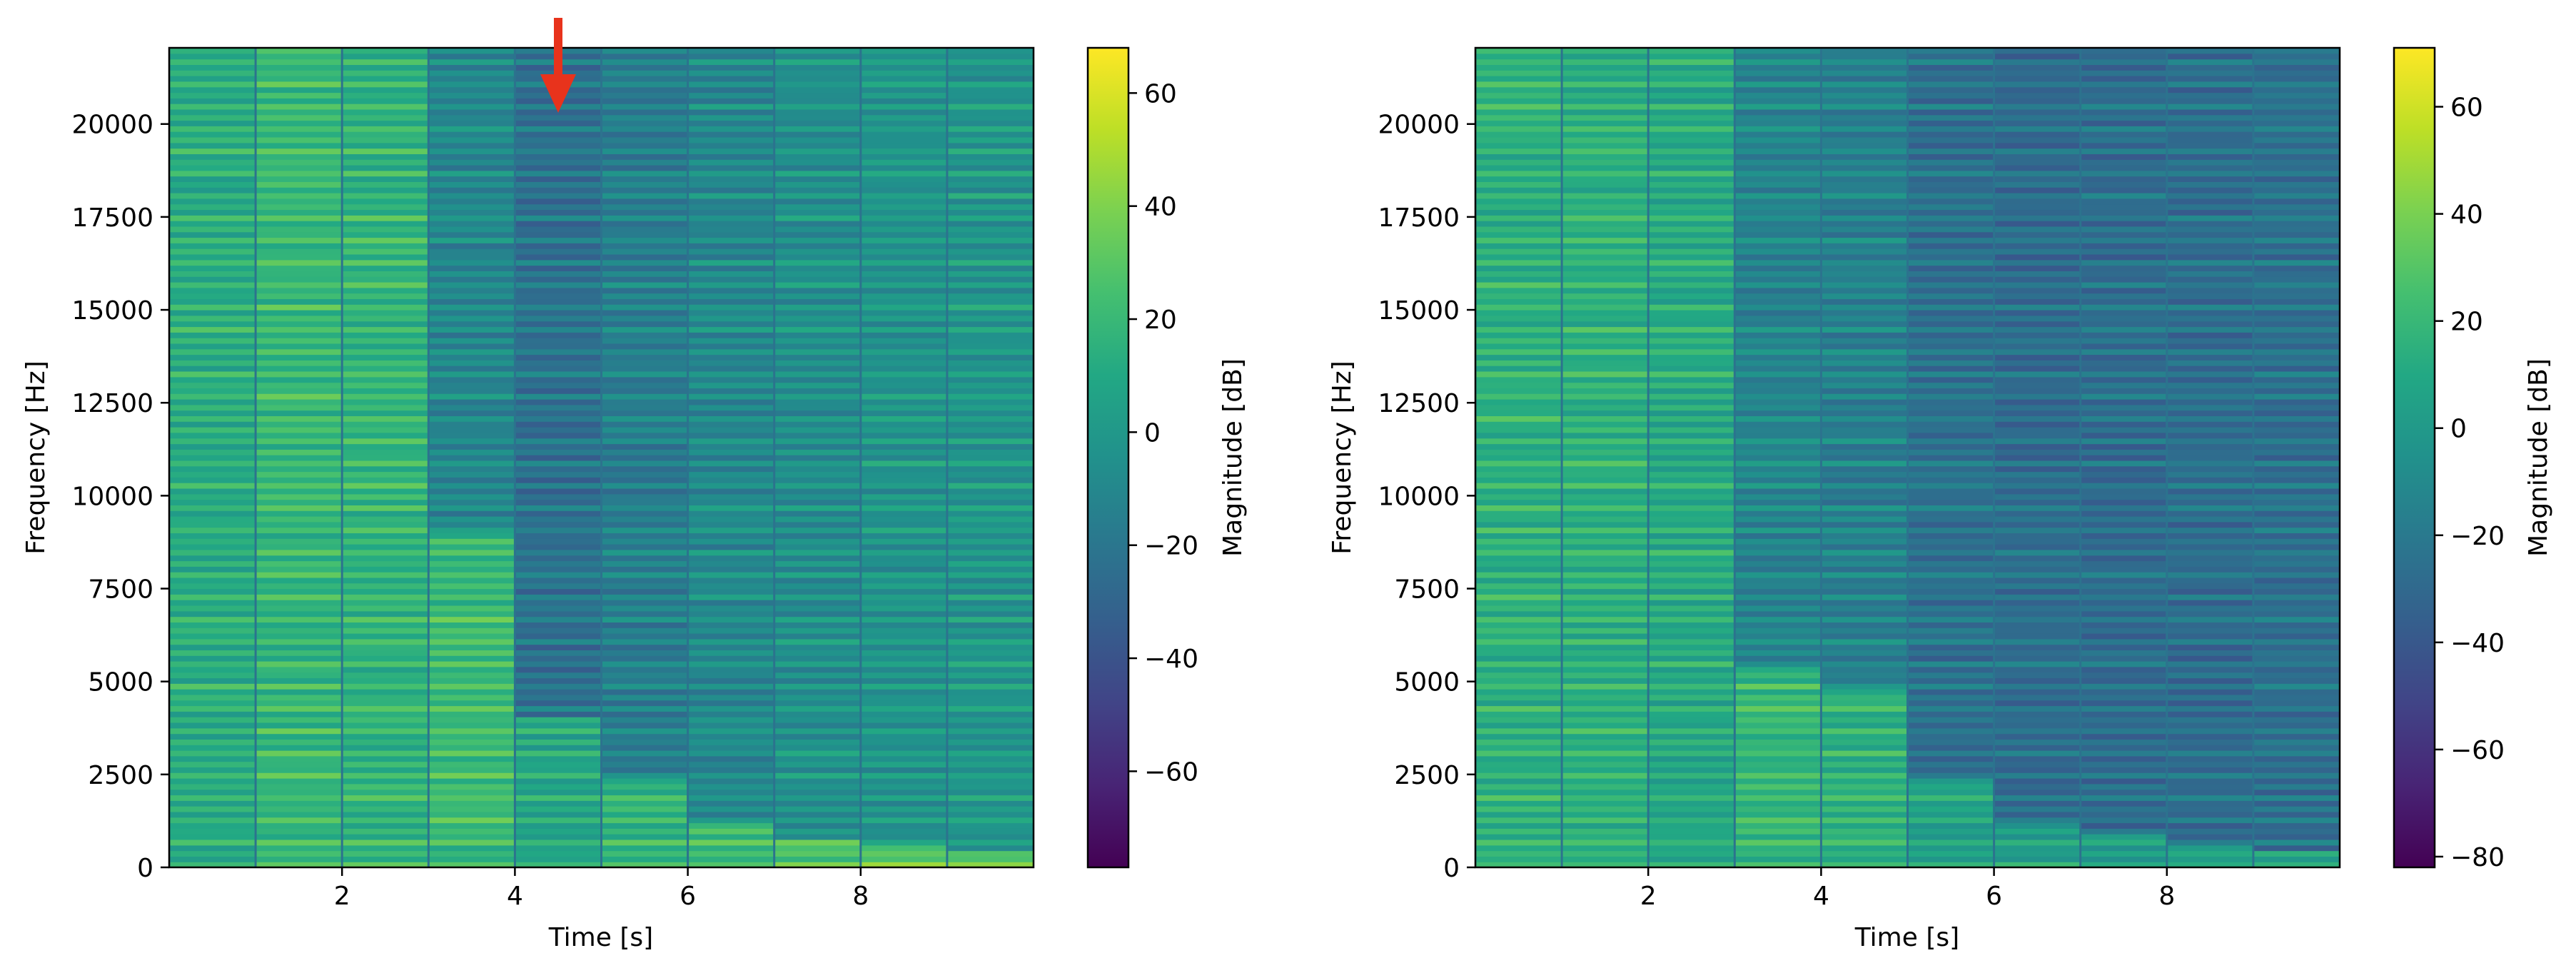 The image size is (2576, 978). I want to click on left-y-axis-label: Frequency [Hz], so click(36, 457).